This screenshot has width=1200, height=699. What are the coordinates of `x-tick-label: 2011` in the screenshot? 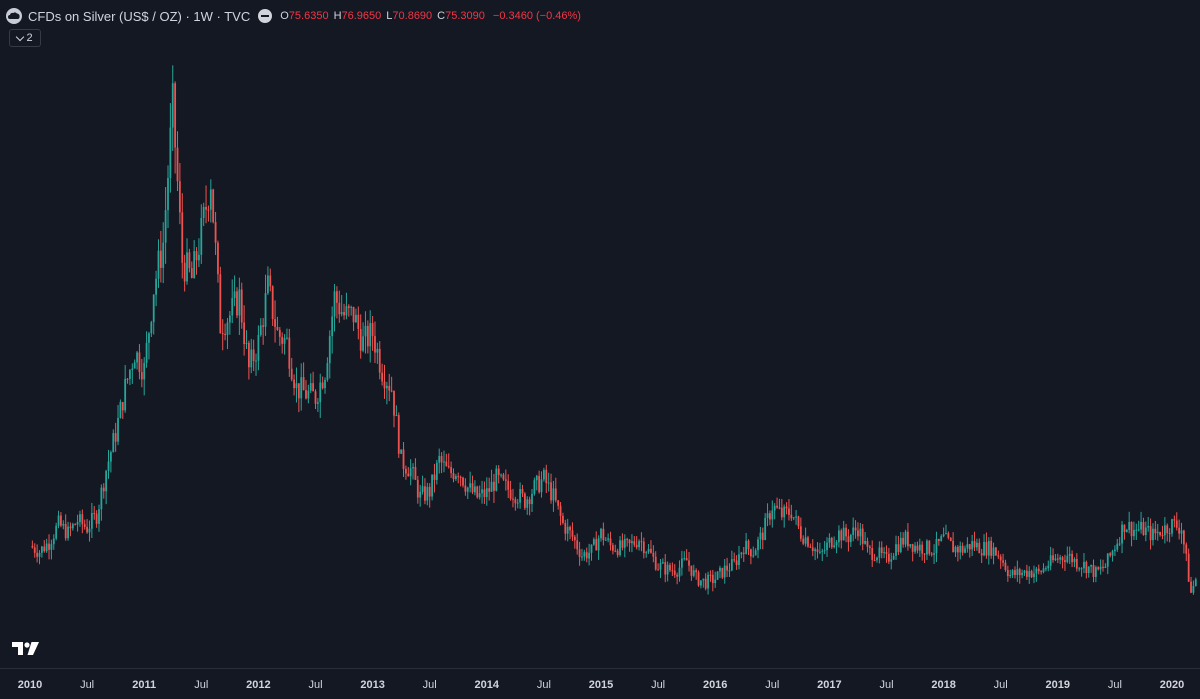 It's located at (144, 685).